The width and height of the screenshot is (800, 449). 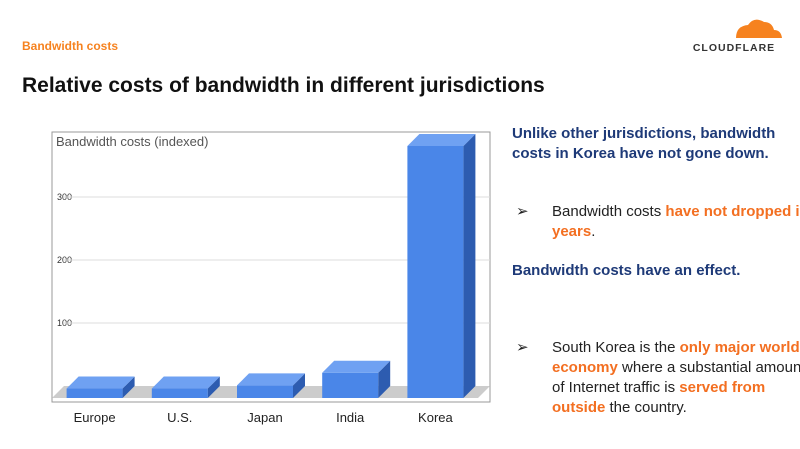 What do you see at coordinates (593, 231) in the screenshot?
I see `note-text: .` at bounding box center [593, 231].